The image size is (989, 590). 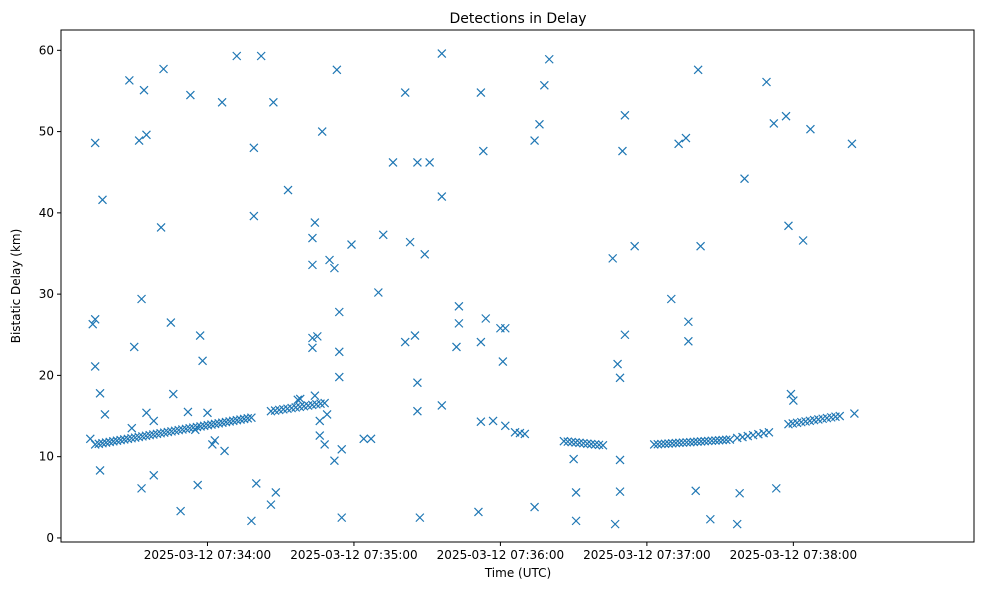 I want to click on y-tick-label: 60, so click(x=46, y=50).